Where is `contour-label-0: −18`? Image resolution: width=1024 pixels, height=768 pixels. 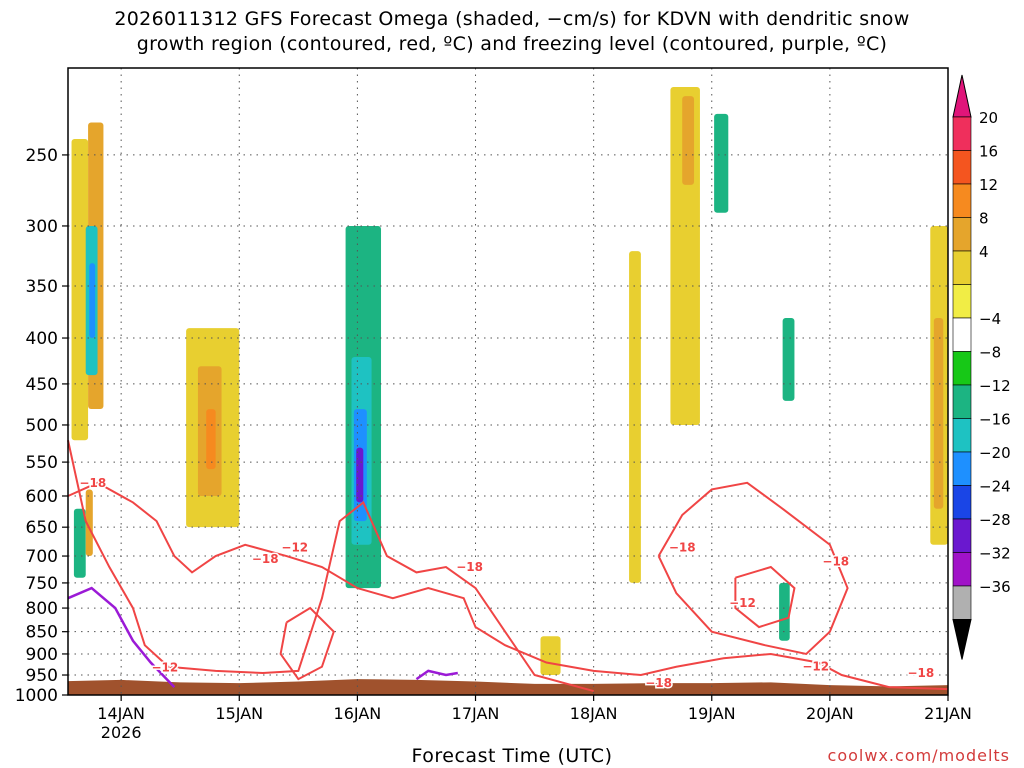
contour-label-0: −18 is located at coordinates (92, 483).